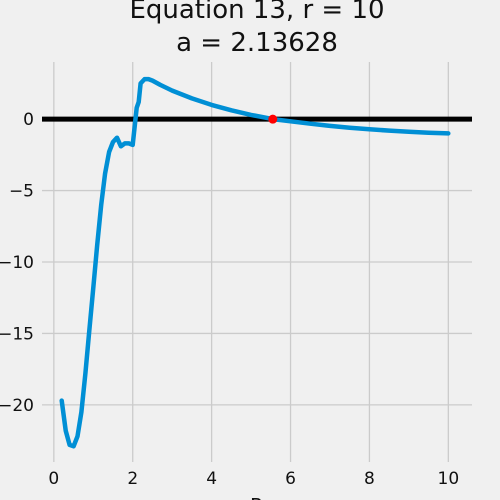 The image size is (500, 500). What do you see at coordinates (290, 479) in the screenshot?
I see `x-tick-label: 6` at bounding box center [290, 479].